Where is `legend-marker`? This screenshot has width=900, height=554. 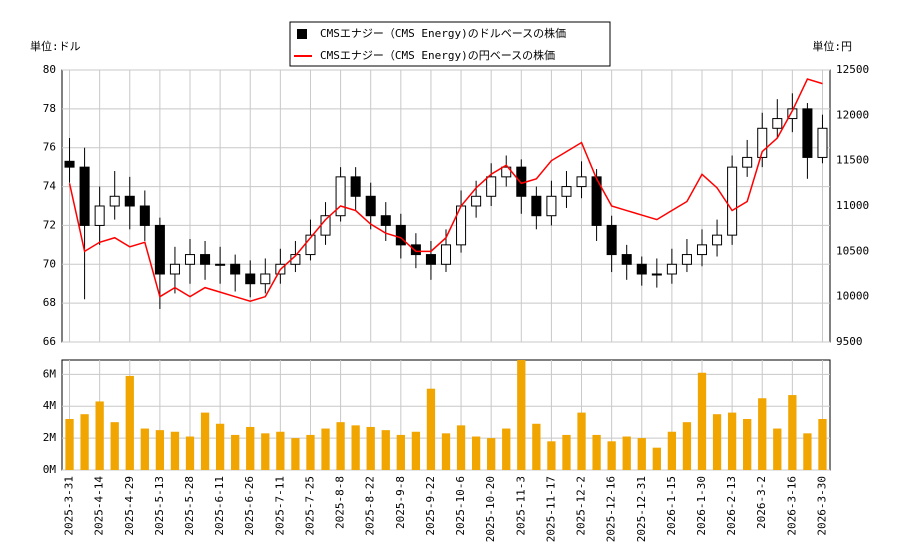
legend-marker is located at coordinates (302, 34).